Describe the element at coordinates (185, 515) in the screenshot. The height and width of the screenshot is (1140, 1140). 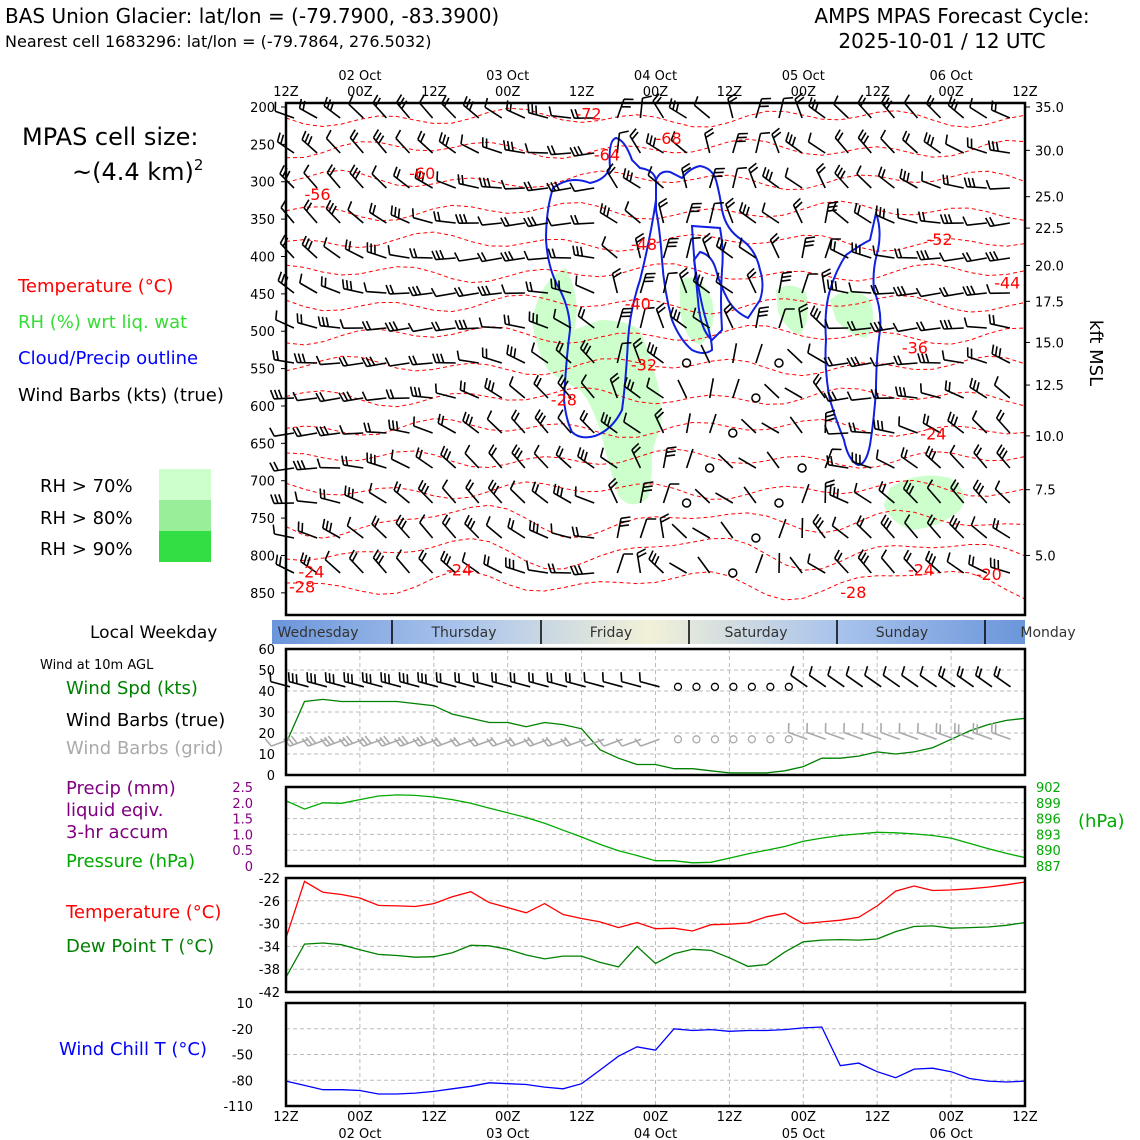
I see `rh-legend-80-swatch` at that location.